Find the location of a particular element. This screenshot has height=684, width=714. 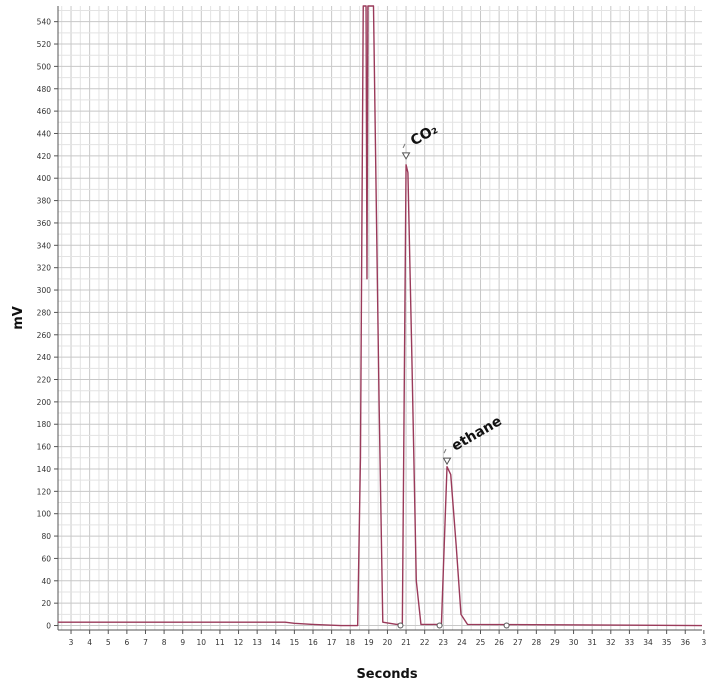

x-tick-label: 12 is located at coordinates (239, 642).